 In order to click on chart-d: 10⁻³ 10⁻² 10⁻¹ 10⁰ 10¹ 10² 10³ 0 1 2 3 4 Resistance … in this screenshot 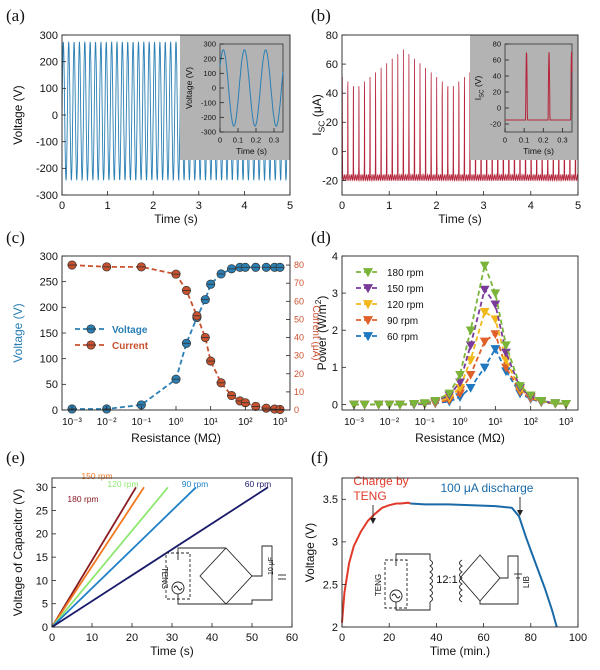, I will do `click(446, 348)`.